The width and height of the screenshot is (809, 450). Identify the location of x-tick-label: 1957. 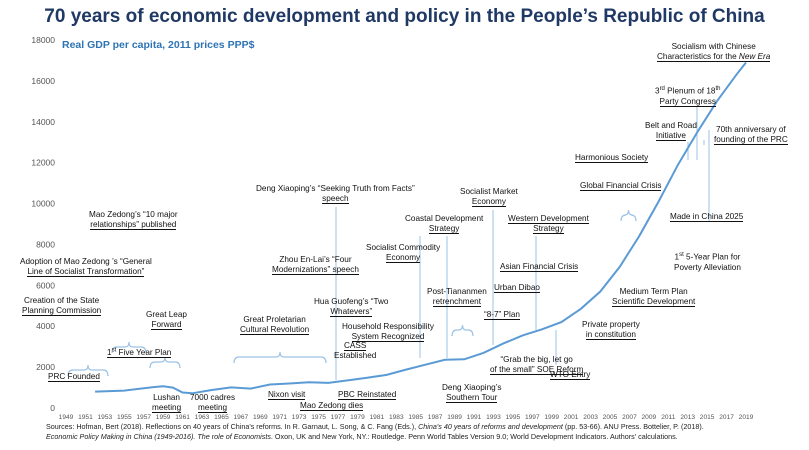
(143, 417).